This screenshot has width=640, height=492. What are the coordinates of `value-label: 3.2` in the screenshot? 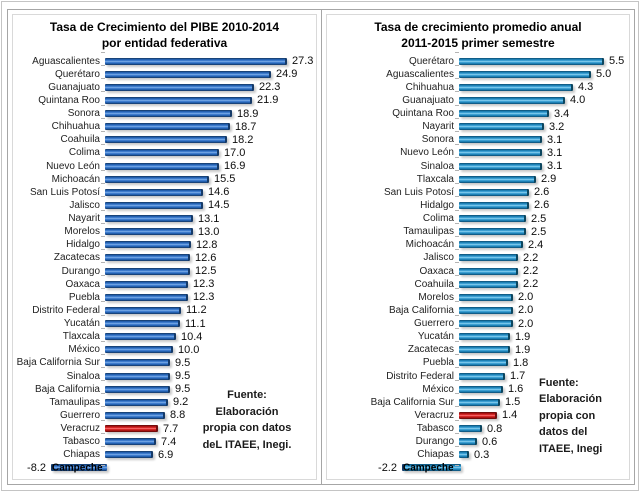 It's located at (557, 126).